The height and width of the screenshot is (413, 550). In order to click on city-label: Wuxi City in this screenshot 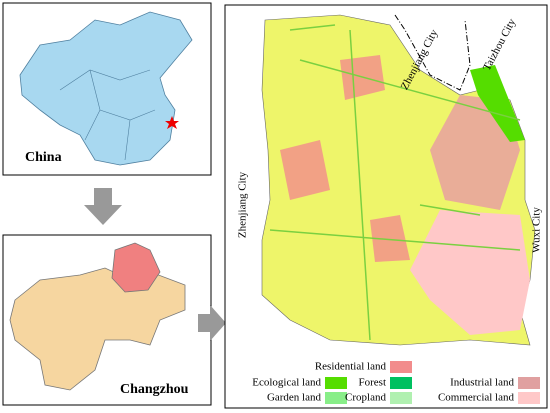, I will do `click(537, 230)`.